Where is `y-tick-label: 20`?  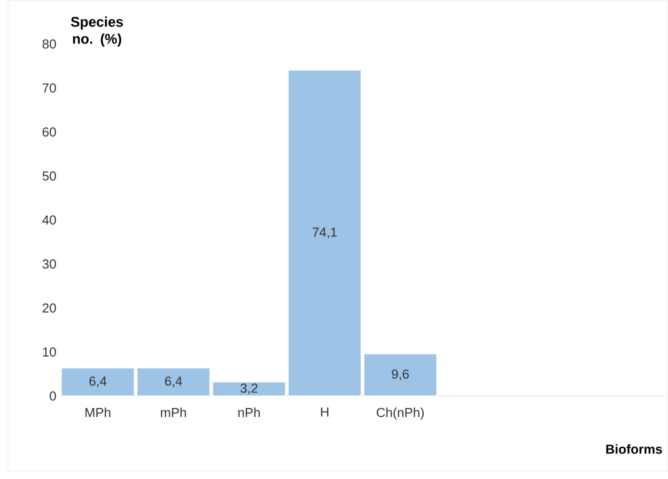 y-tick-label: 20 is located at coordinates (49, 308).